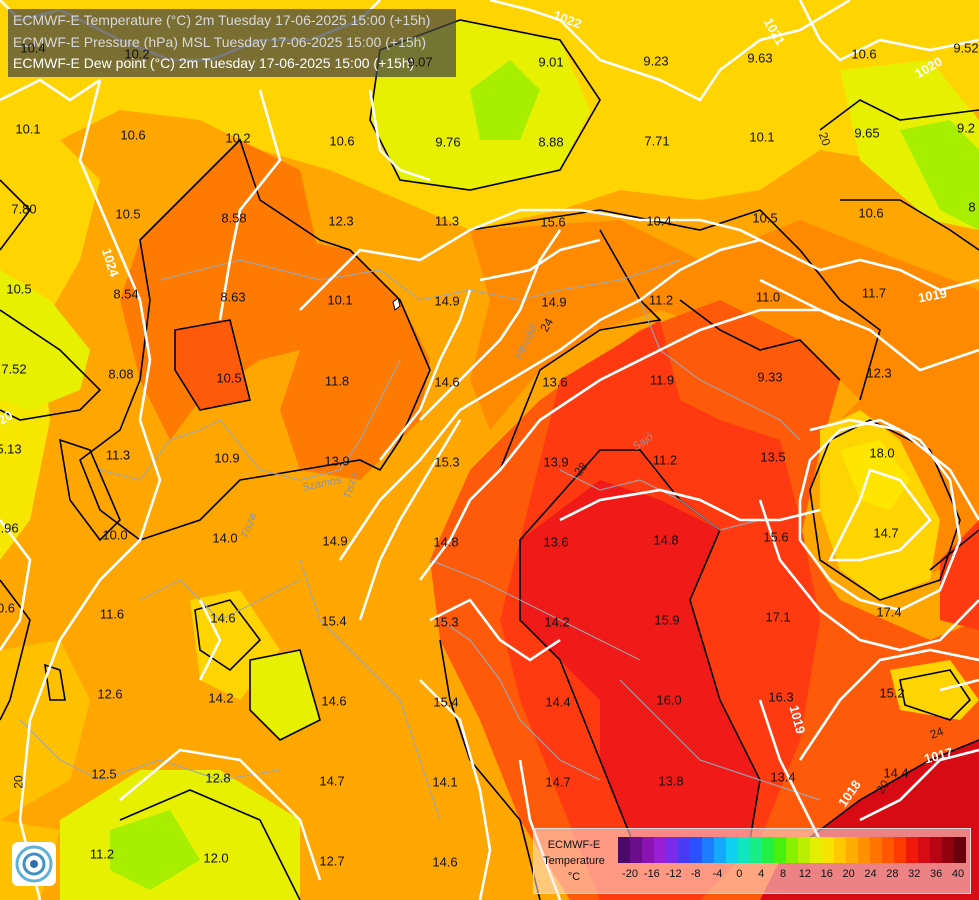 The height and width of the screenshot is (900, 979). I want to click on dewpoint-value: 9.63, so click(760, 58).